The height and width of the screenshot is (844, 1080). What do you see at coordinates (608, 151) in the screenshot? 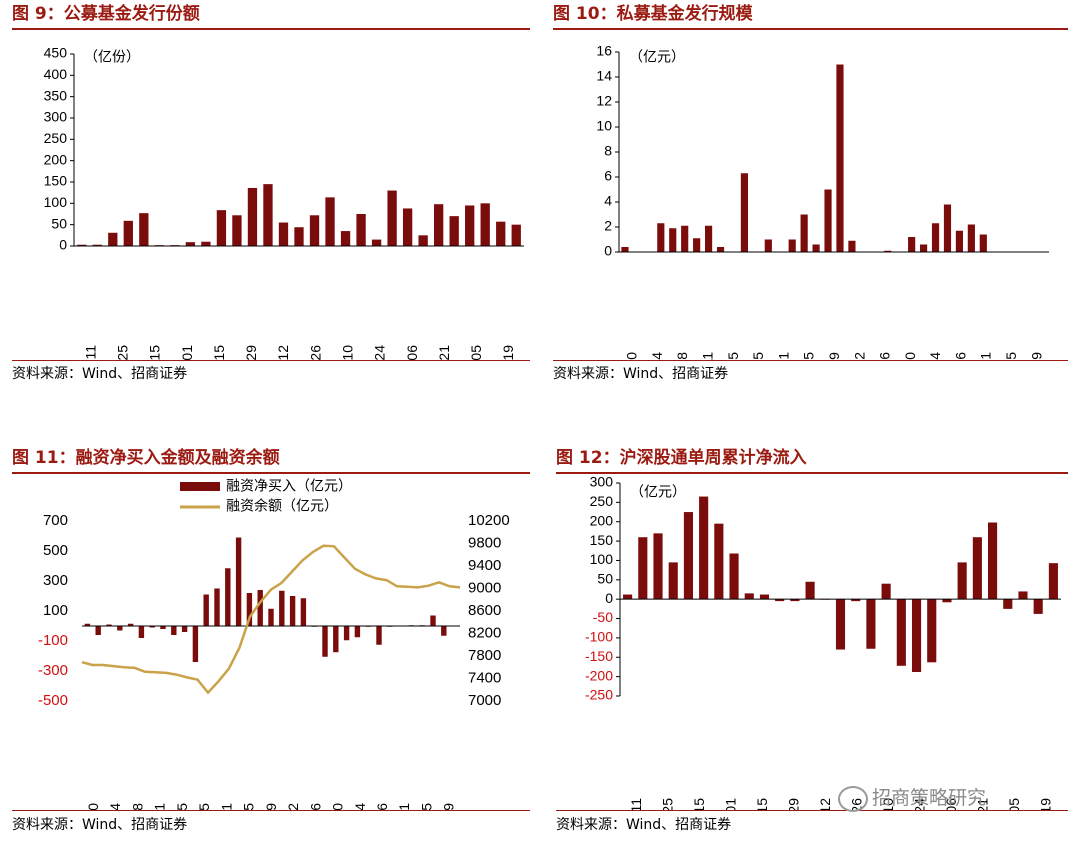
I see `y-tick-label: 8` at bounding box center [608, 151].